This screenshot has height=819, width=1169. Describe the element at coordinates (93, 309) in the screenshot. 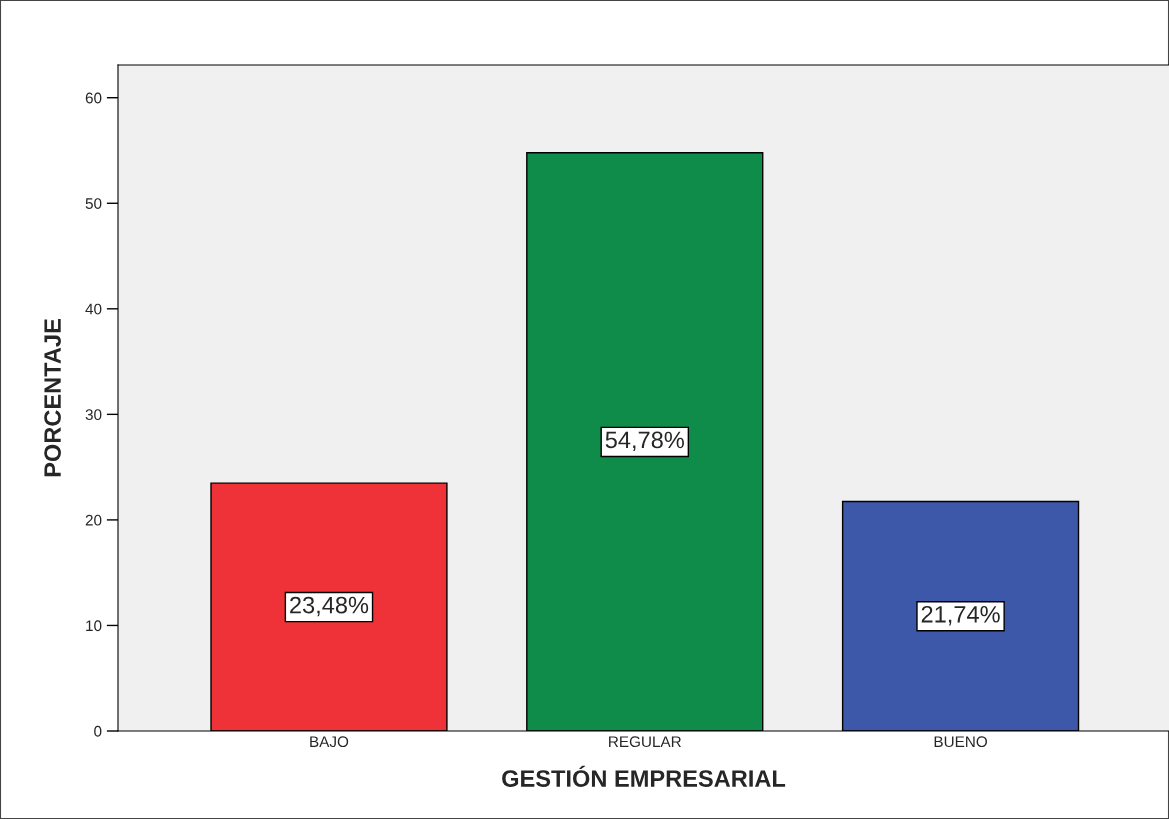

I see `y-tick-label: 40` at that location.